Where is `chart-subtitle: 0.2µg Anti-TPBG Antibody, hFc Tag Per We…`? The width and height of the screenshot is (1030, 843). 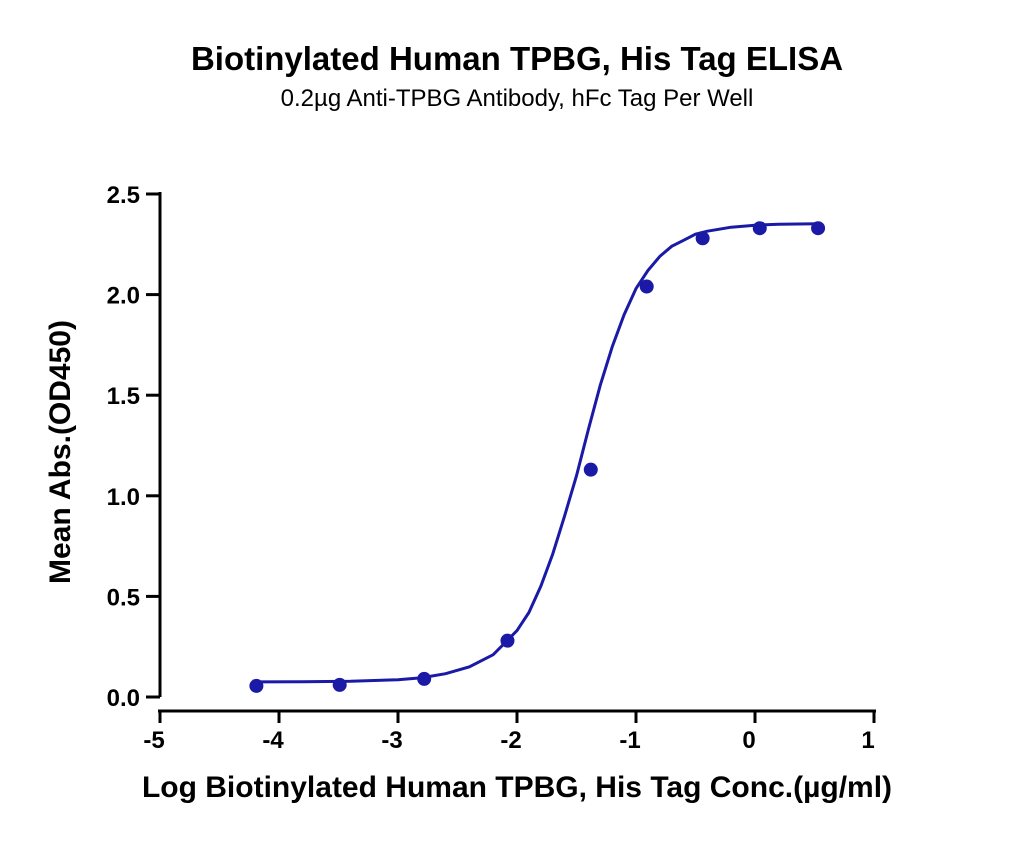
chart-subtitle: 0.2µg Anti-TPBG Antibody, hFc Tag Per We… is located at coordinates (517, 98).